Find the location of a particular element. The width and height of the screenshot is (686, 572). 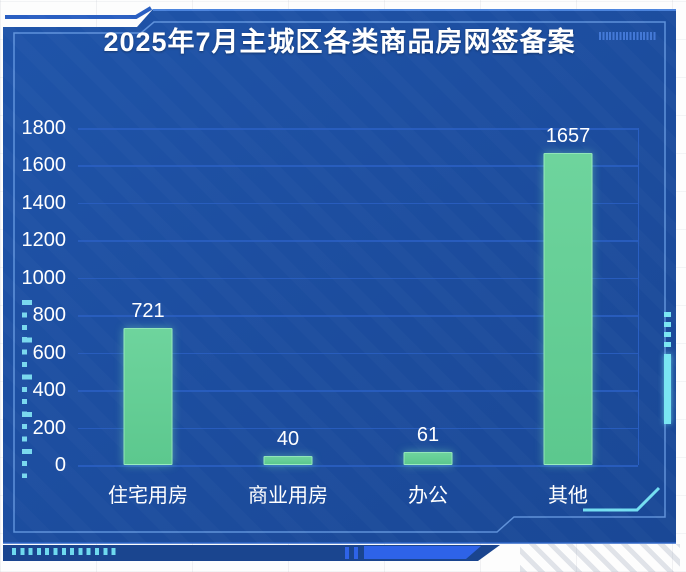

category-label: 商业用房 is located at coordinates (288, 496).